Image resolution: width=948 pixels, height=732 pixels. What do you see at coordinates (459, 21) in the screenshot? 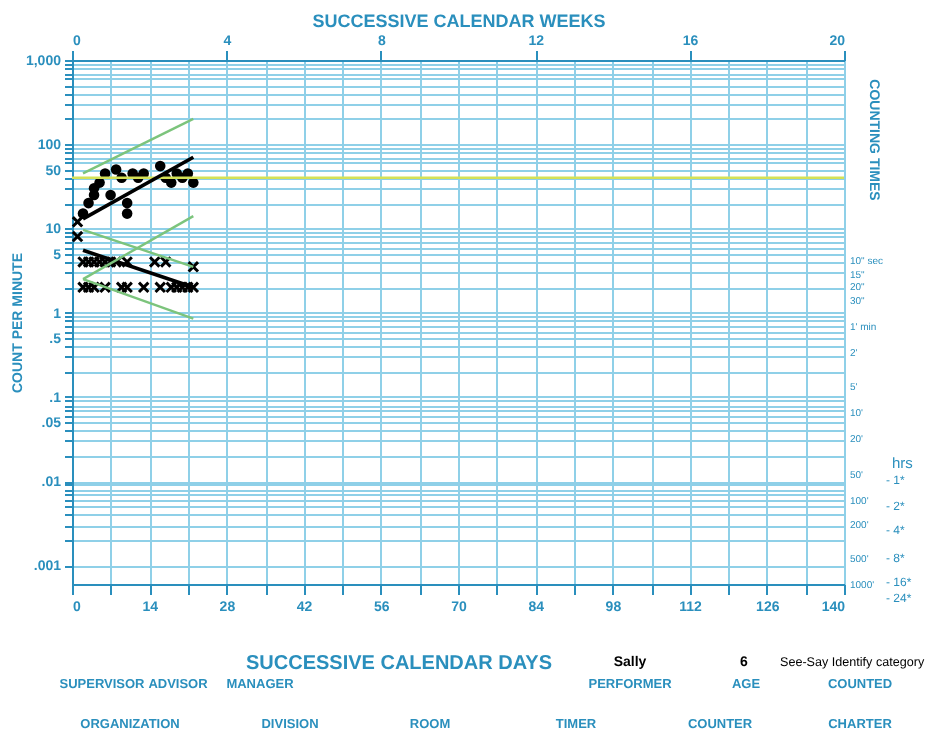
I see `x2-axis-title: SUCCESSIVE CALENDAR WEEKS` at bounding box center [459, 21].